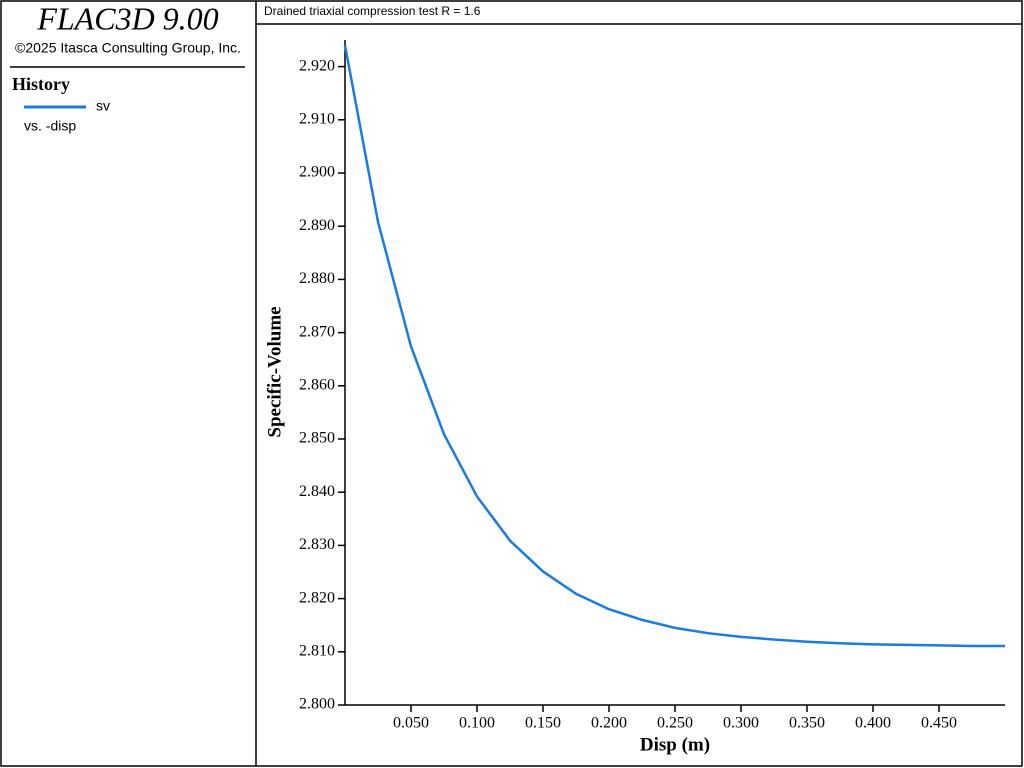 The image size is (1024, 768). Describe the element at coordinates (807, 723) in the screenshot. I see `x-tick-label: 0.350` at that location.